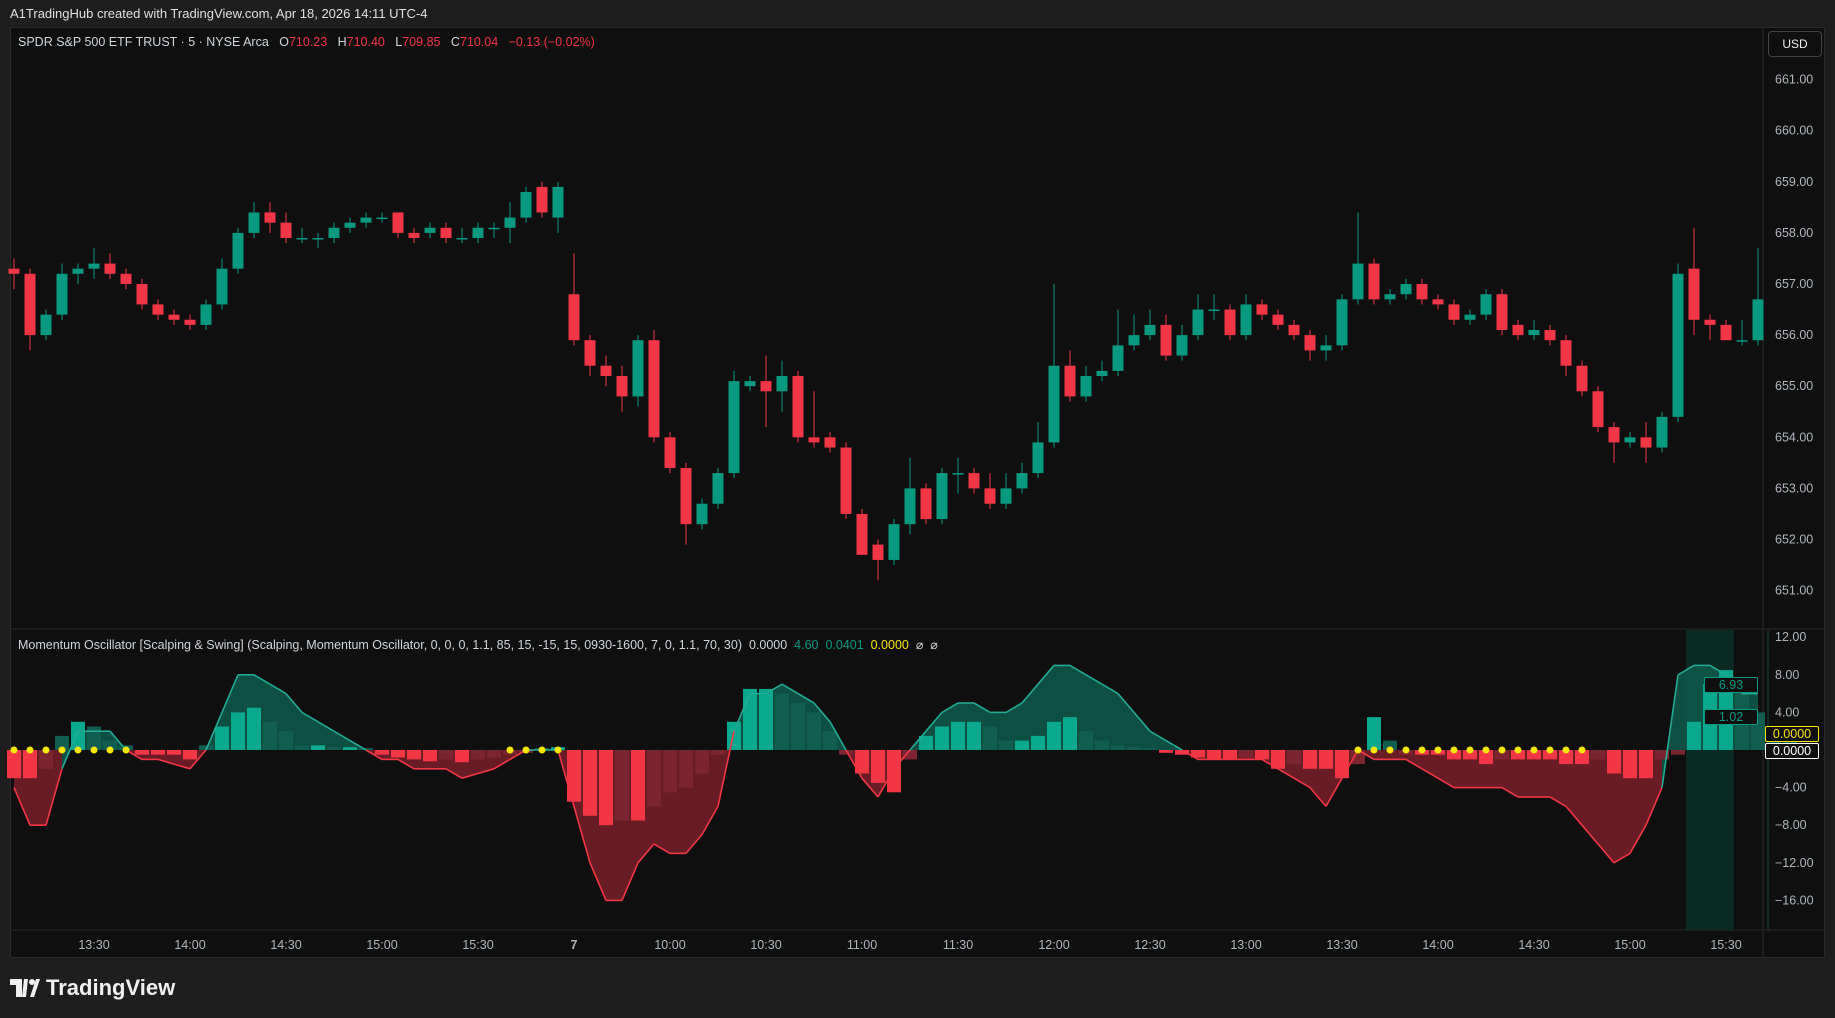 The image size is (1835, 1018). I want to click on time-tick-label: 10:00, so click(669, 945).